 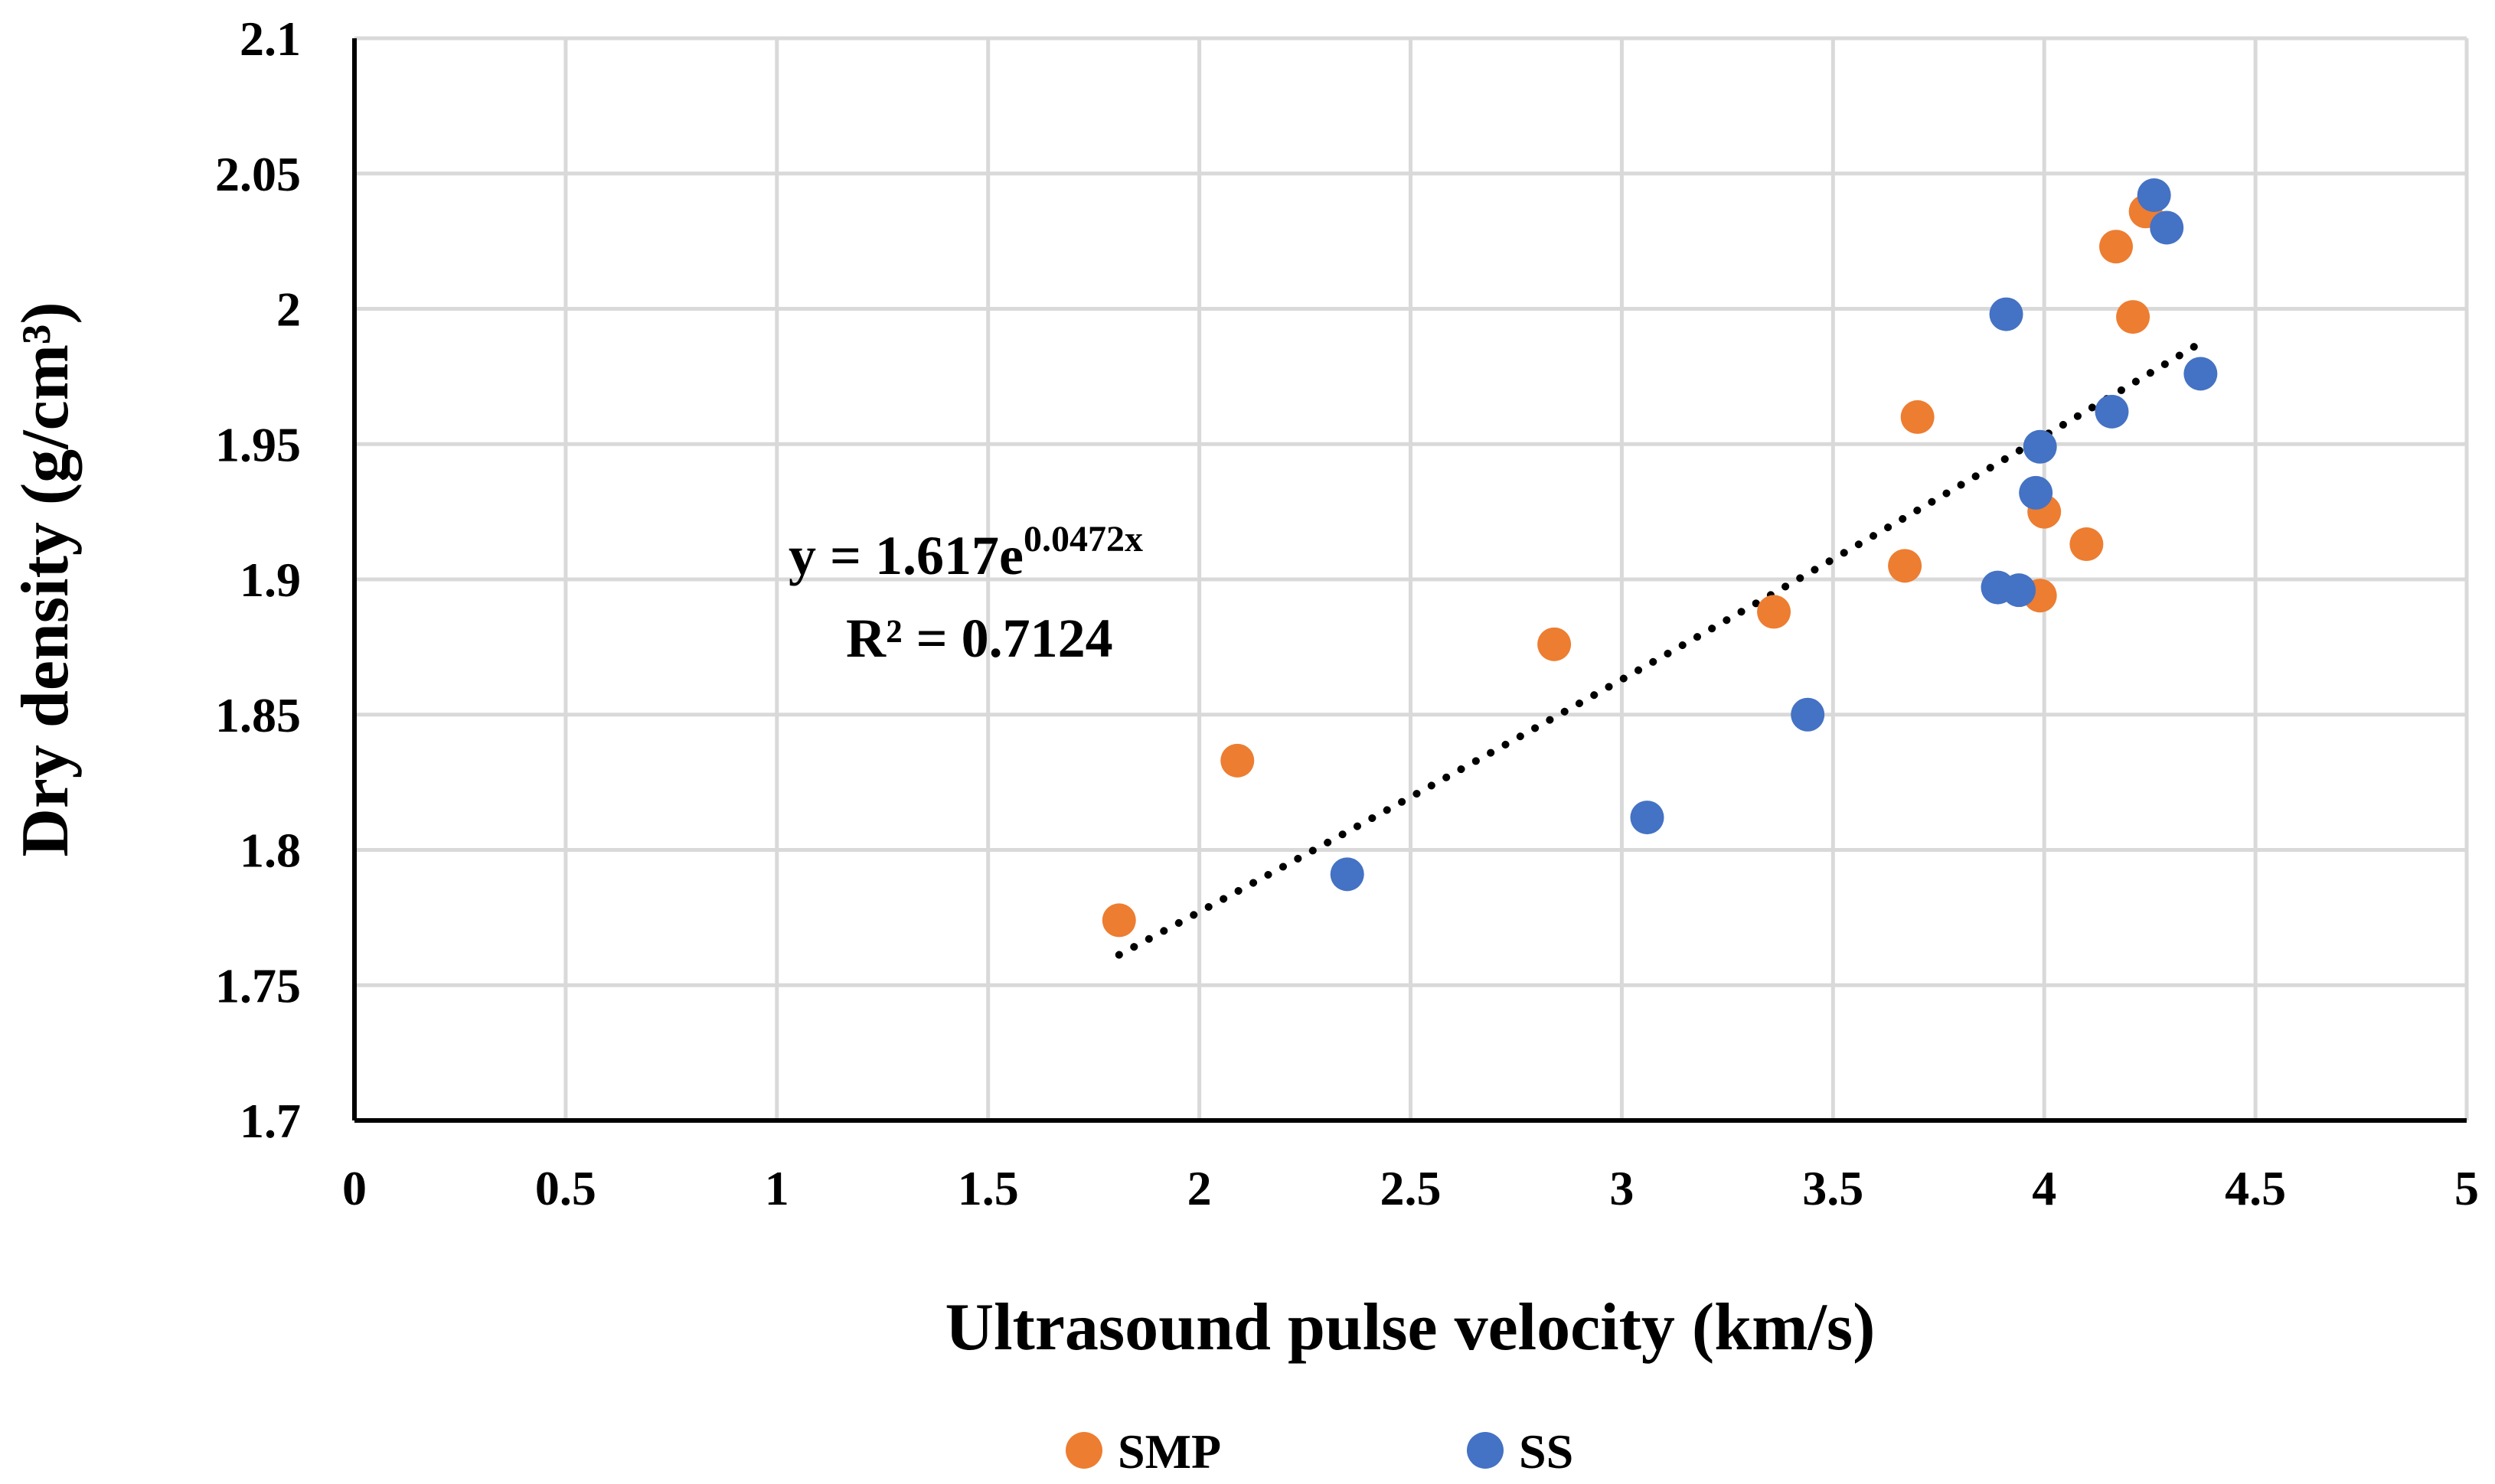 I want to click on y-tick-label: 1.95, so click(x=258, y=444).